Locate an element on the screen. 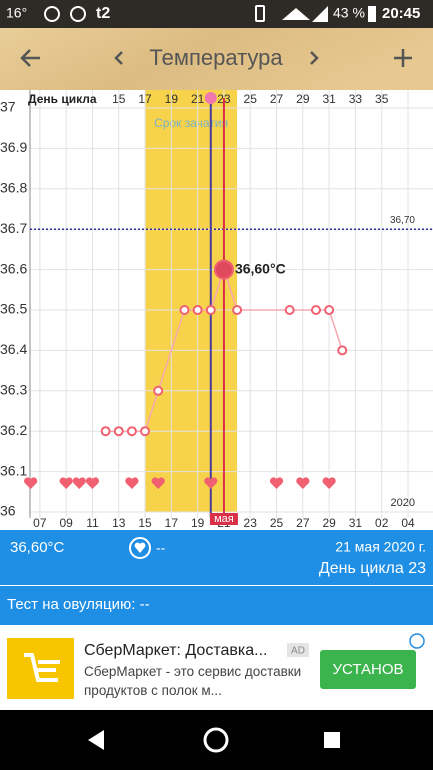  heart-shape is located at coordinates (140, 547).